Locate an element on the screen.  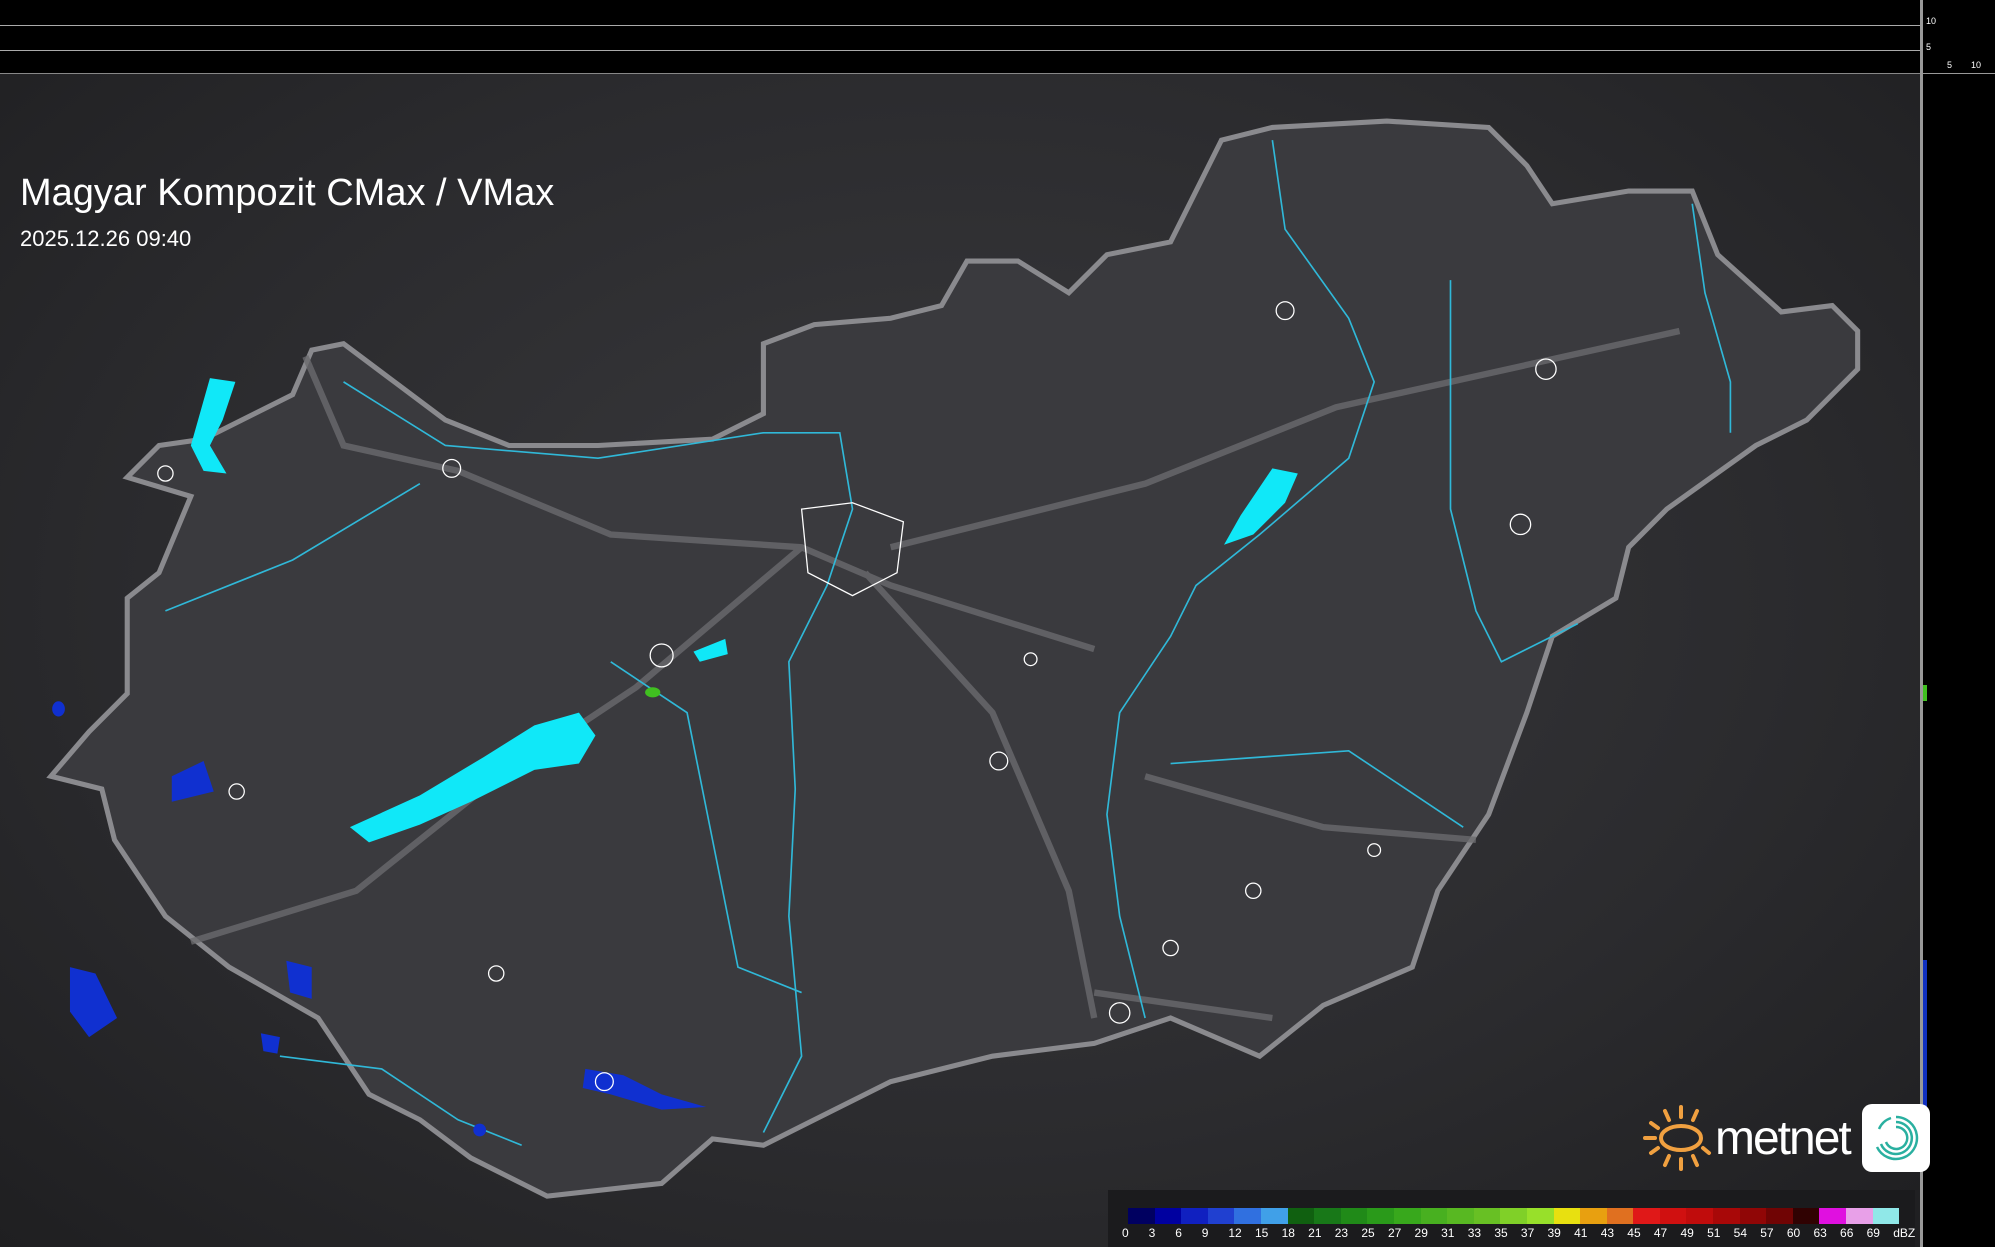
legend-label: 18 is located at coordinates (1288, 1233).